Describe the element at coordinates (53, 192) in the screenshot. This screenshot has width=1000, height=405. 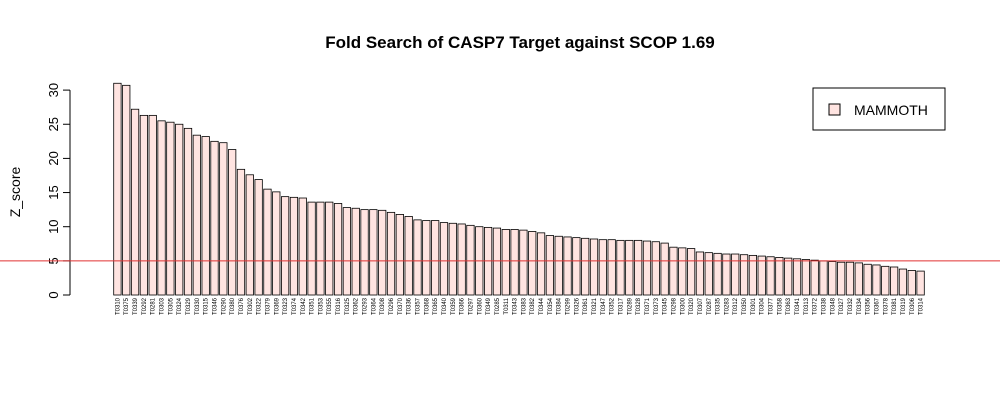
I see `y-tick-label: 15` at that location.